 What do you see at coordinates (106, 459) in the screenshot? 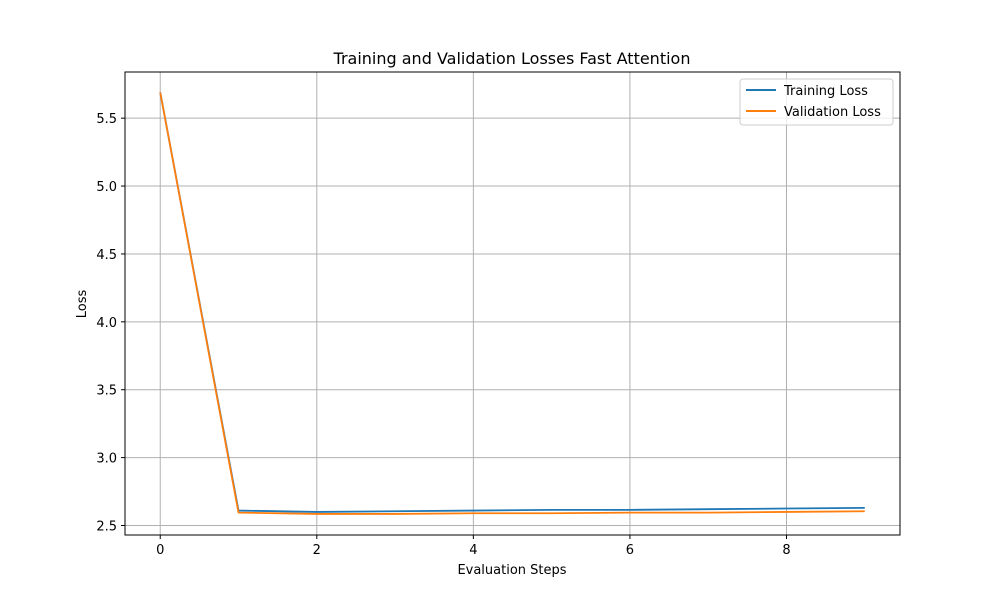
I see `y-tick-label: 3.0` at bounding box center [106, 459].